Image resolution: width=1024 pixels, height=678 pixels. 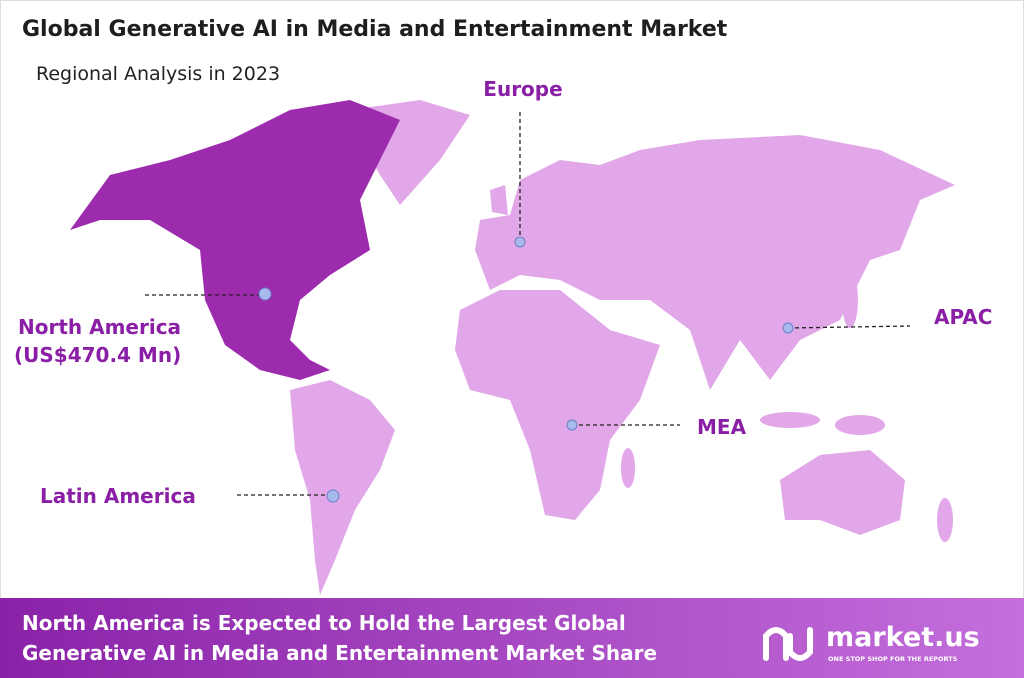 What do you see at coordinates (722, 427) in the screenshot?
I see `region-label: MEA` at bounding box center [722, 427].